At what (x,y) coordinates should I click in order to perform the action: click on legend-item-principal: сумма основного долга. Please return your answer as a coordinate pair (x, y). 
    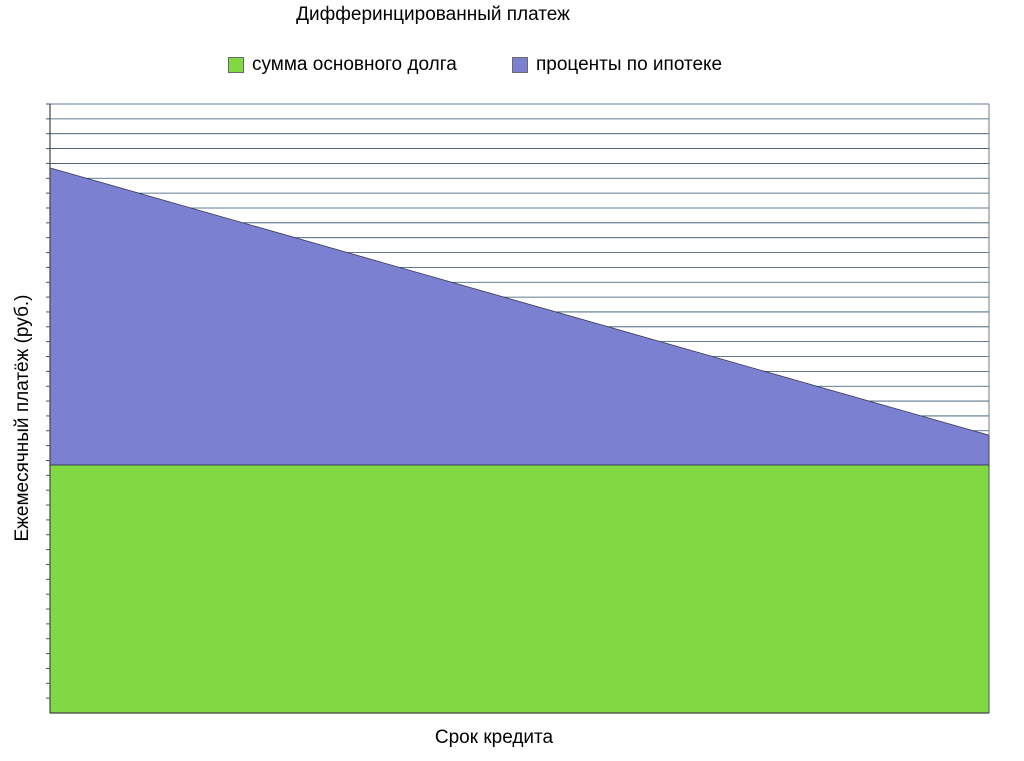
    Looking at the image, I should click on (342, 65).